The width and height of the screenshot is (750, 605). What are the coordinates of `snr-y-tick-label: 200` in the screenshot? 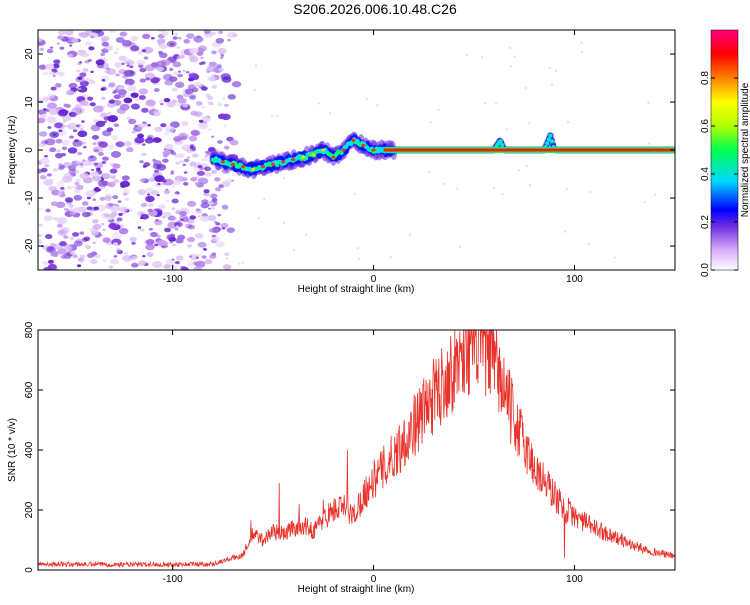 It's located at (29, 509).